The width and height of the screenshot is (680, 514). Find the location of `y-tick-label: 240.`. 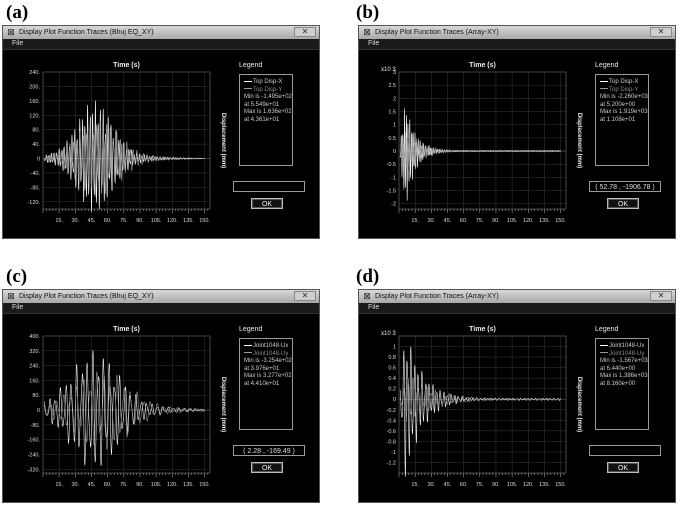

y-tick-label: 240. is located at coordinates (34, 73).